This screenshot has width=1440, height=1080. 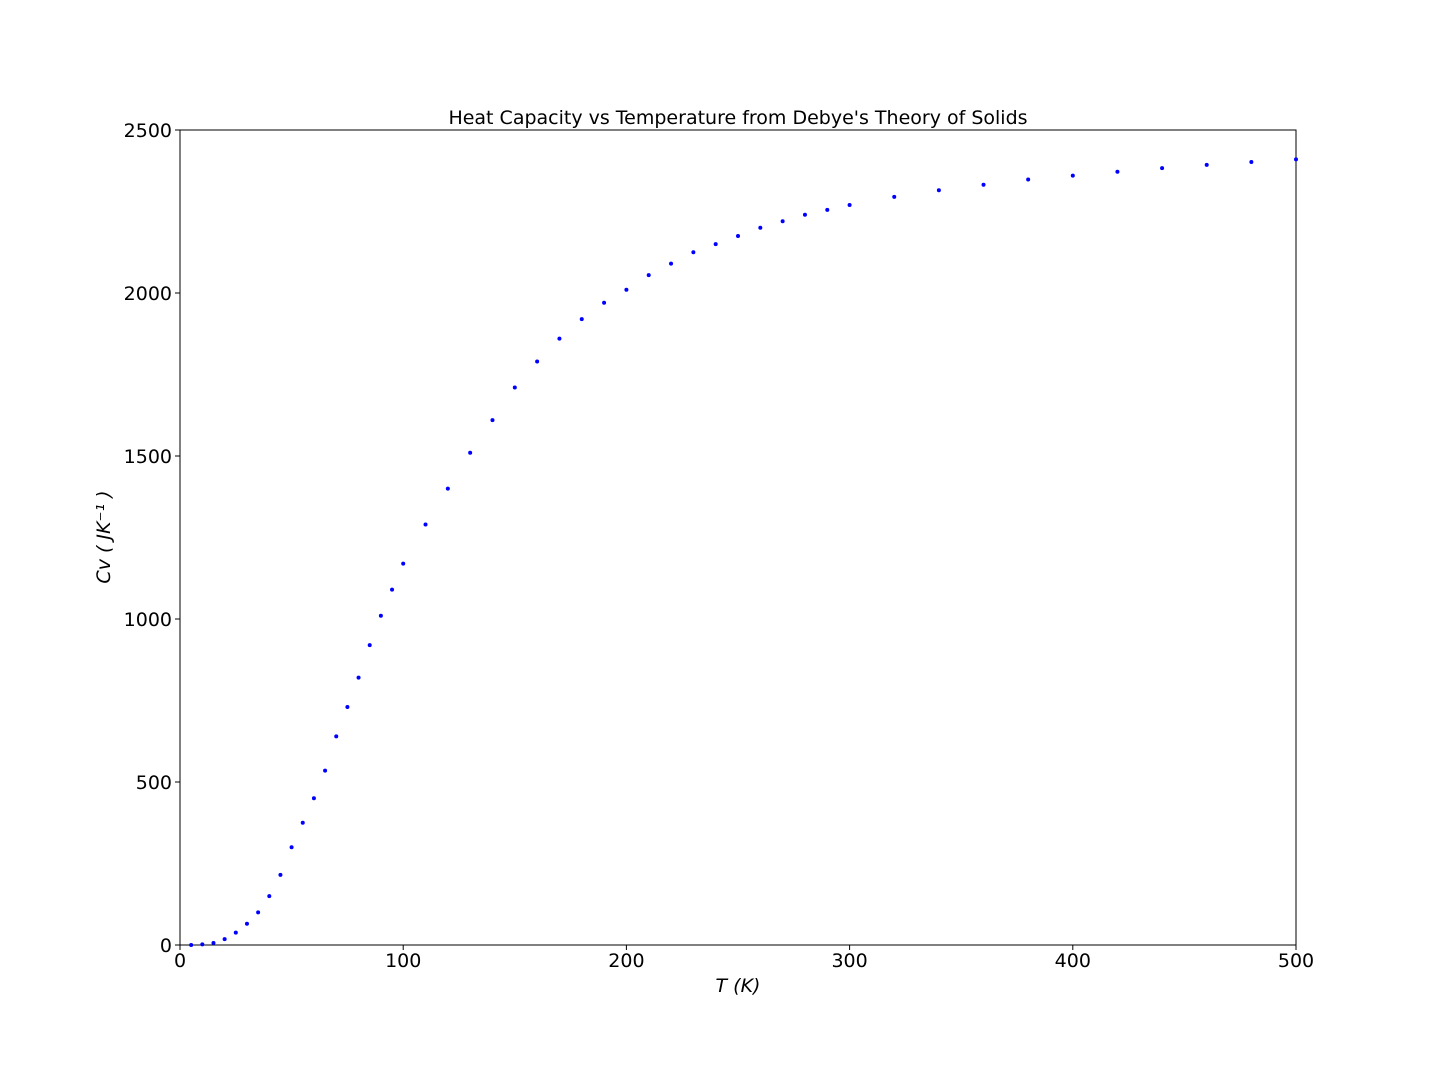 What do you see at coordinates (1296, 961) in the screenshot?
I see `x-tick-label: 500` at bounding box center [1296, 961].